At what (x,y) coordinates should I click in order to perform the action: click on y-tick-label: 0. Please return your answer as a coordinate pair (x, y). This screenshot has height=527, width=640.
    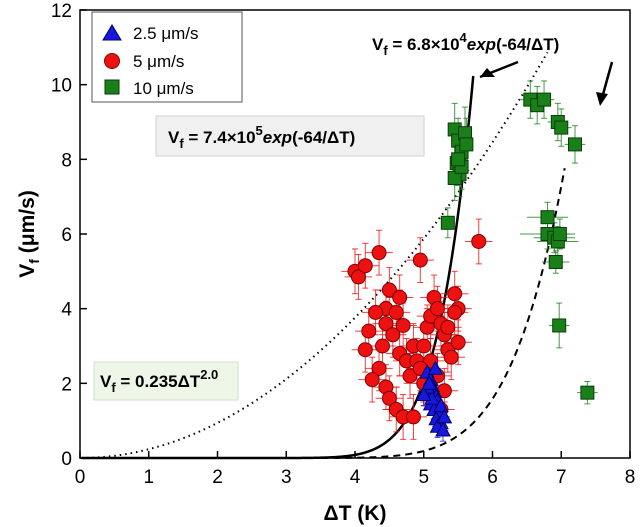
    Looking at the image, I should click on (66, 459).